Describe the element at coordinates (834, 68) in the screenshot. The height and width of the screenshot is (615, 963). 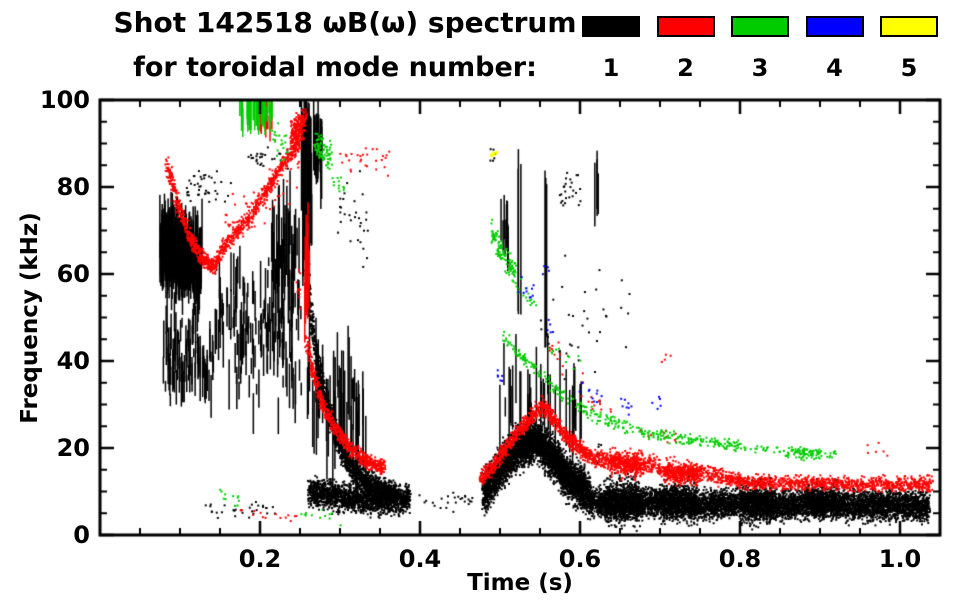
I see `legend-label-mode-4: 4` at that location.